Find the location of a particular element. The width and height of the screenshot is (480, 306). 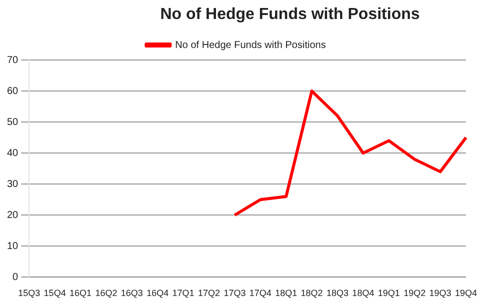

x-tick-label: 17Q4 is located at coordinates (260, 293).